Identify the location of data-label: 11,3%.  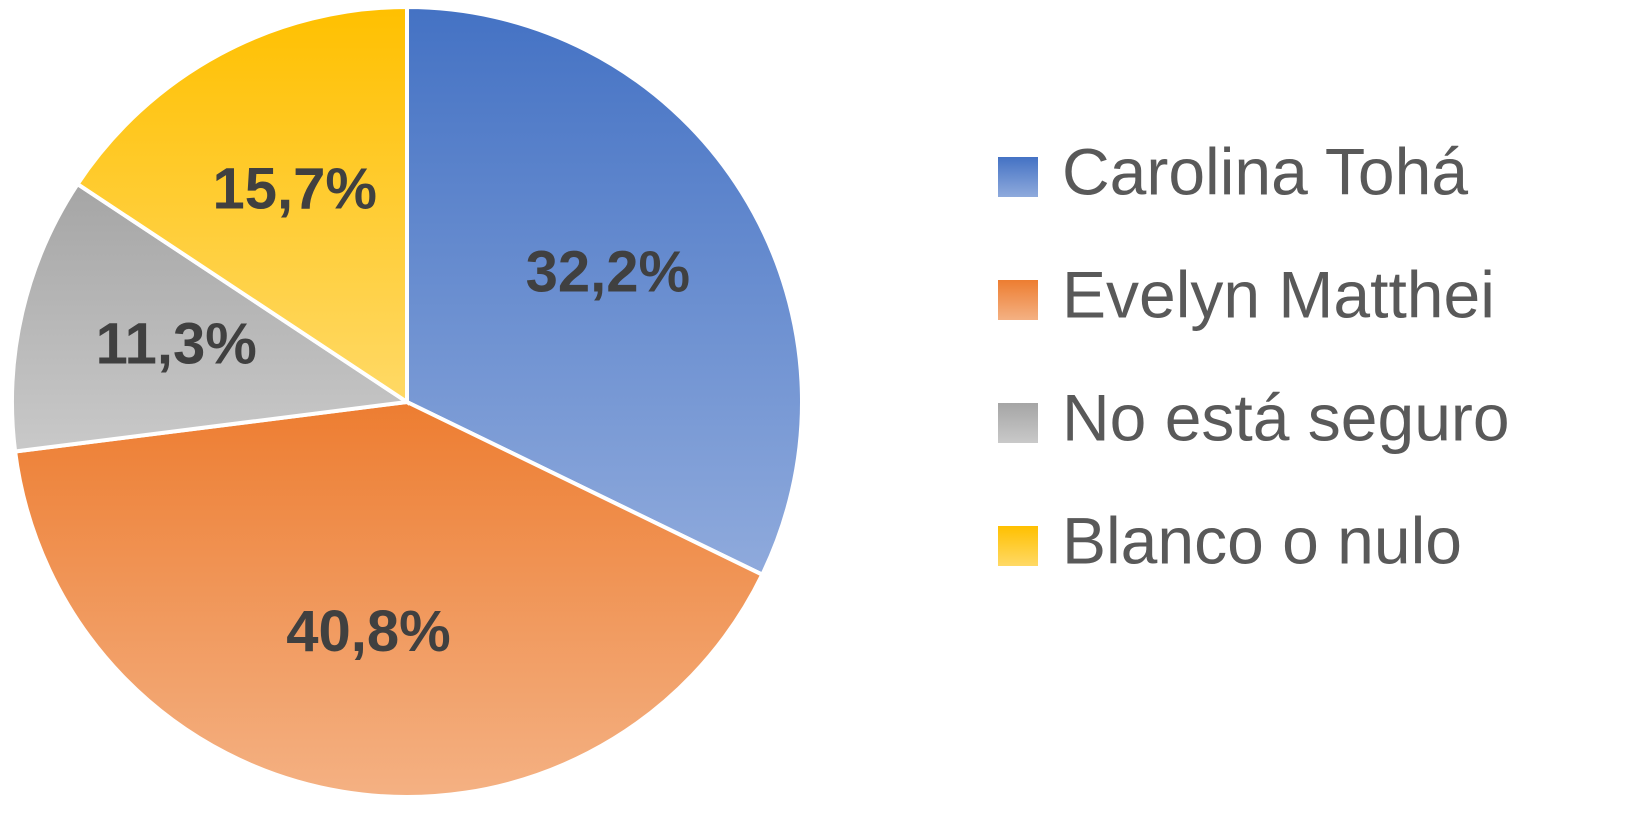
(176, 343).